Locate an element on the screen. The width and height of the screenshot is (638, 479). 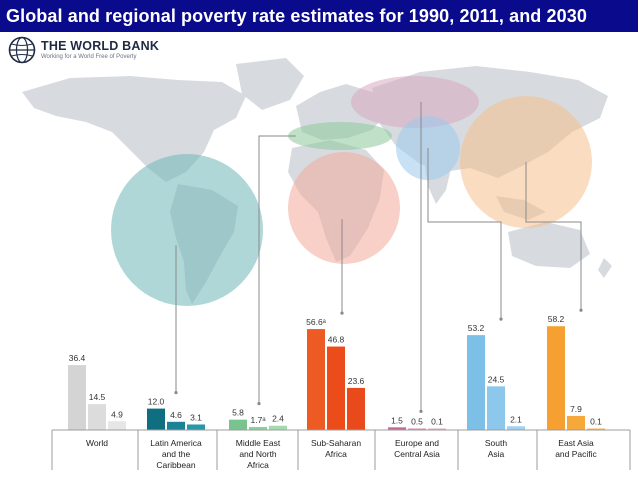
bar-value-label: 1.5 is located at coordinates (397, 420).